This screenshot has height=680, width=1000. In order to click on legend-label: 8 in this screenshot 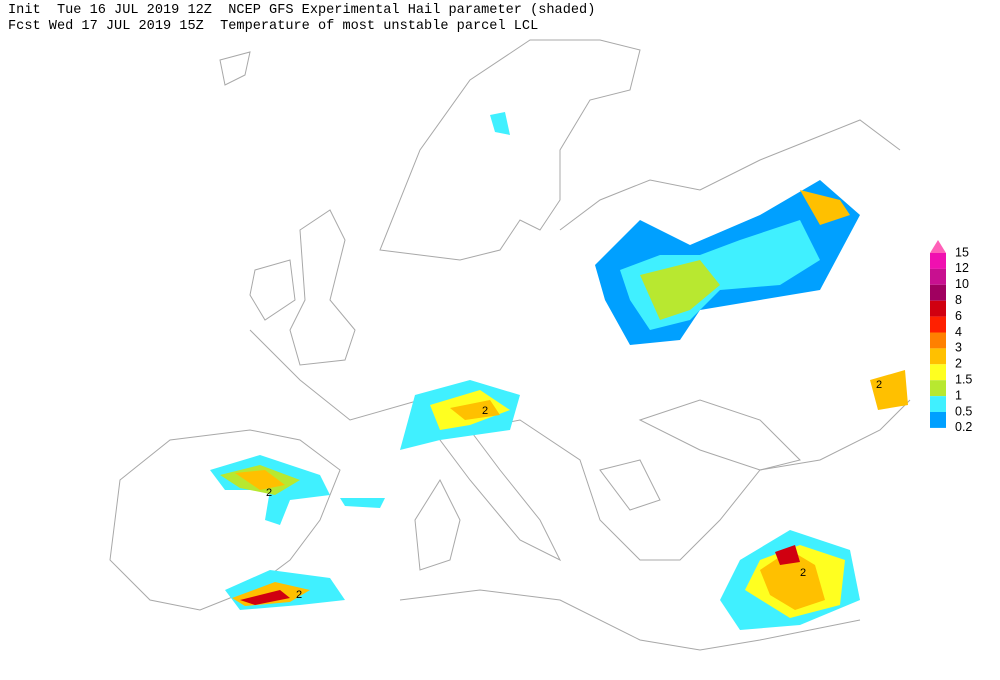, I will do `click(958, 300)`.